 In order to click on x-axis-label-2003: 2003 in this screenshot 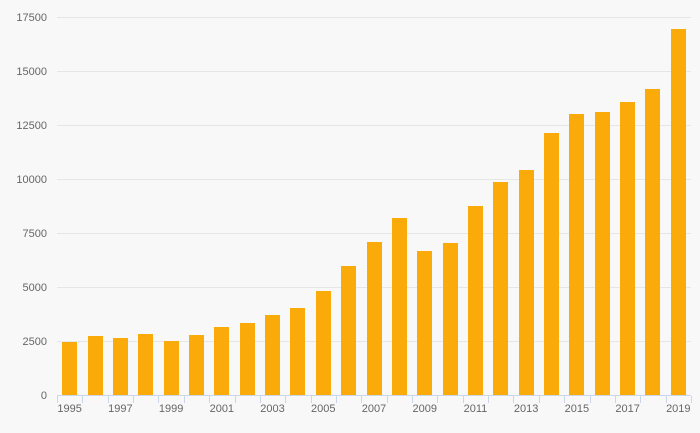, I will do `click(272, 409)`.